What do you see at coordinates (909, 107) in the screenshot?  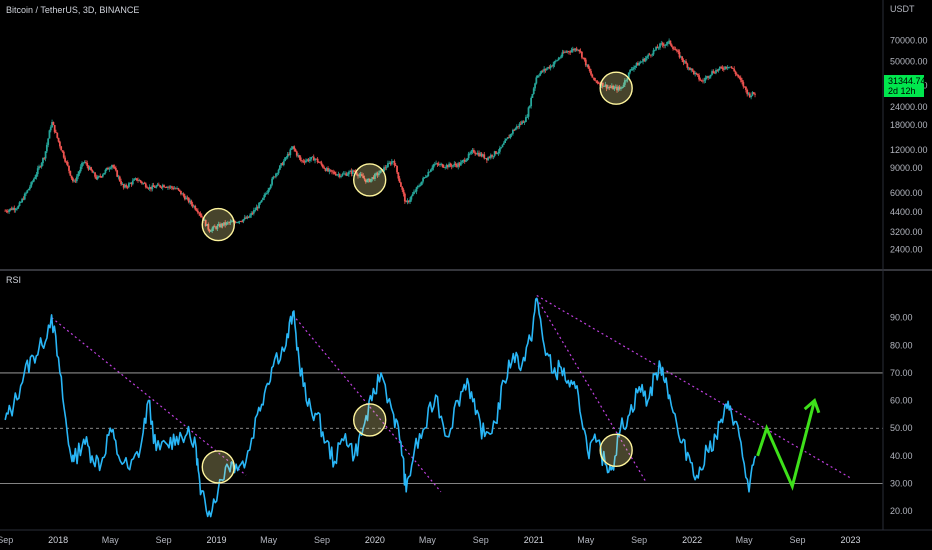 I see `price-tick-label: 24000.00` at bounding box center [909, 107].